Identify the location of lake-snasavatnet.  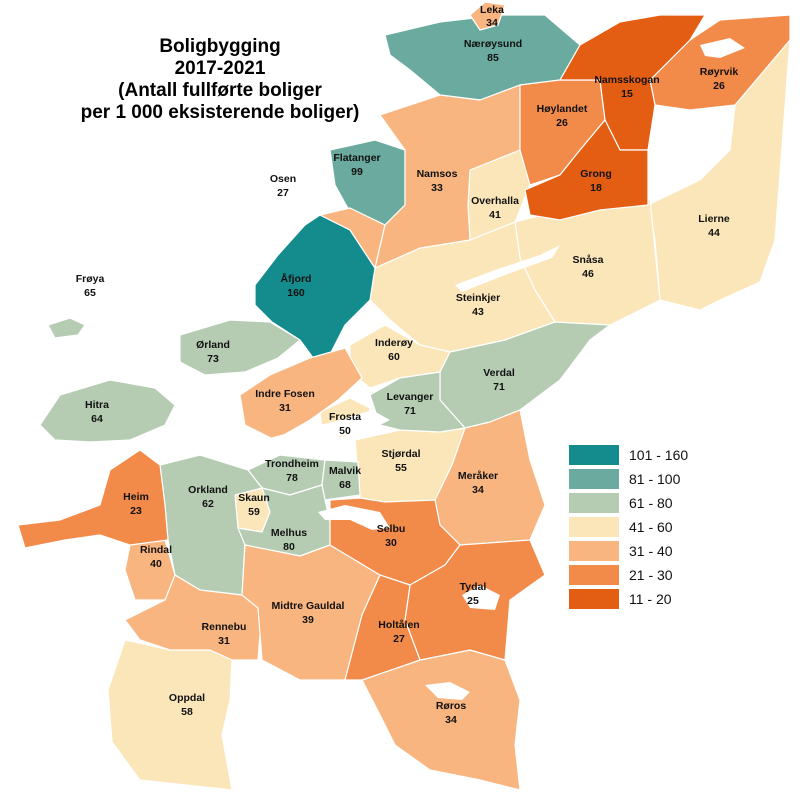
(507, 268).